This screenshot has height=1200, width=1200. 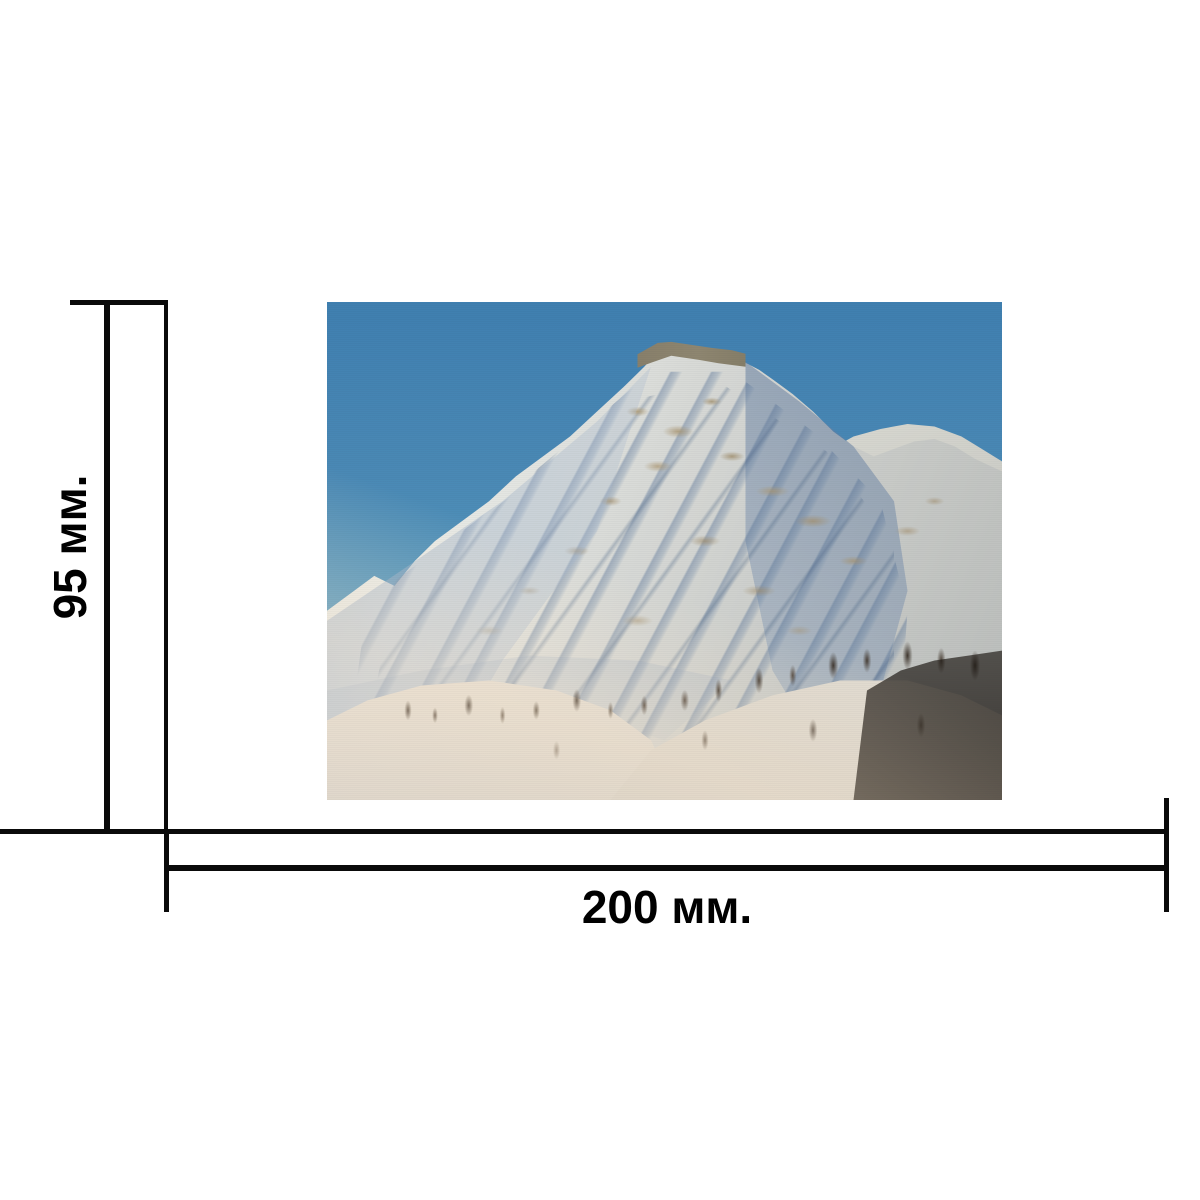 I want to click on bottom-extension-line, so click(x=584, y=831).